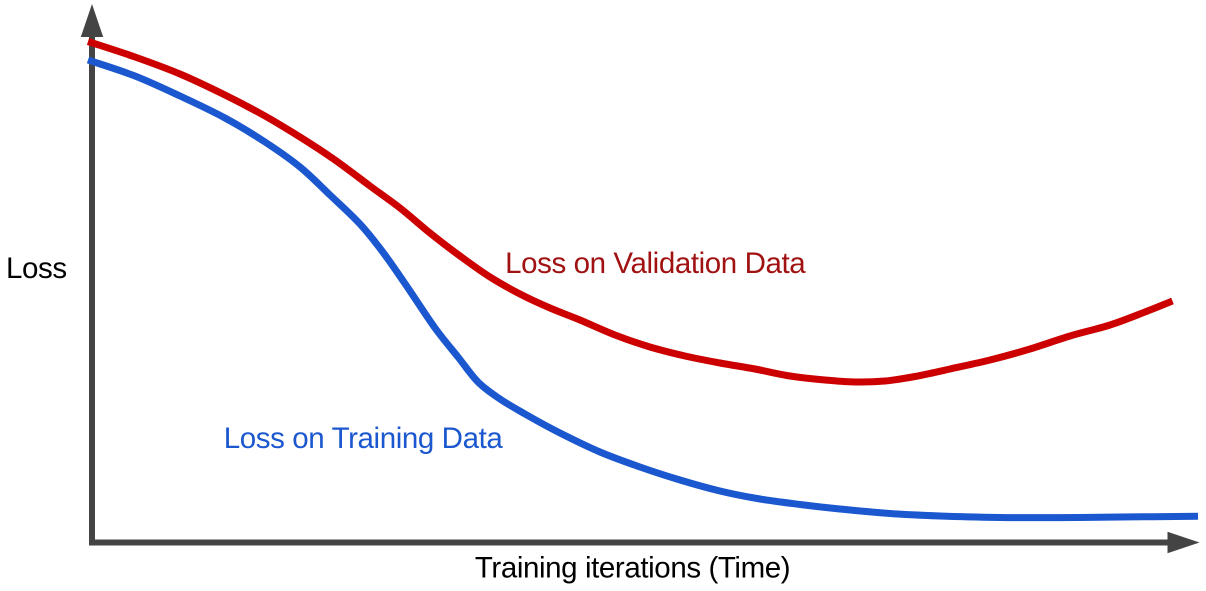  I want to click on svg-text: Training iterations (Time), so click(632, 568).